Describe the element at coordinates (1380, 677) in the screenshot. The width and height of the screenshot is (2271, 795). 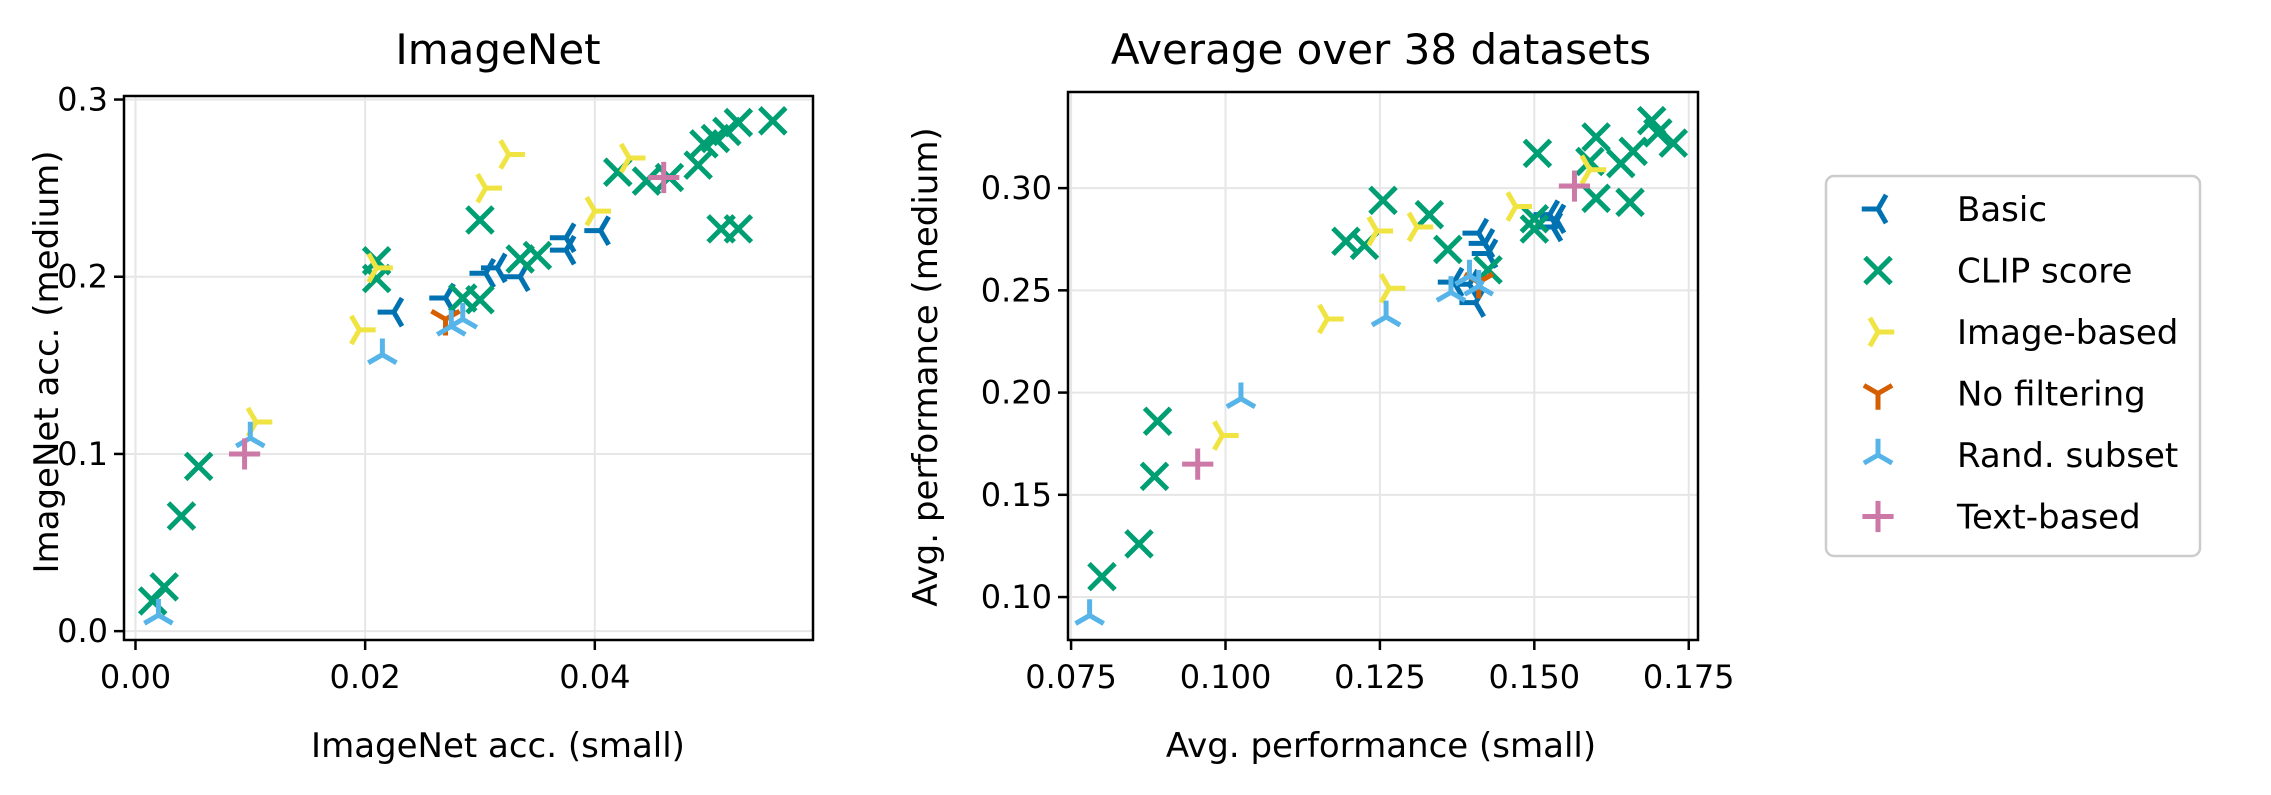
I see `x-tick-label: 0.125` at that location.